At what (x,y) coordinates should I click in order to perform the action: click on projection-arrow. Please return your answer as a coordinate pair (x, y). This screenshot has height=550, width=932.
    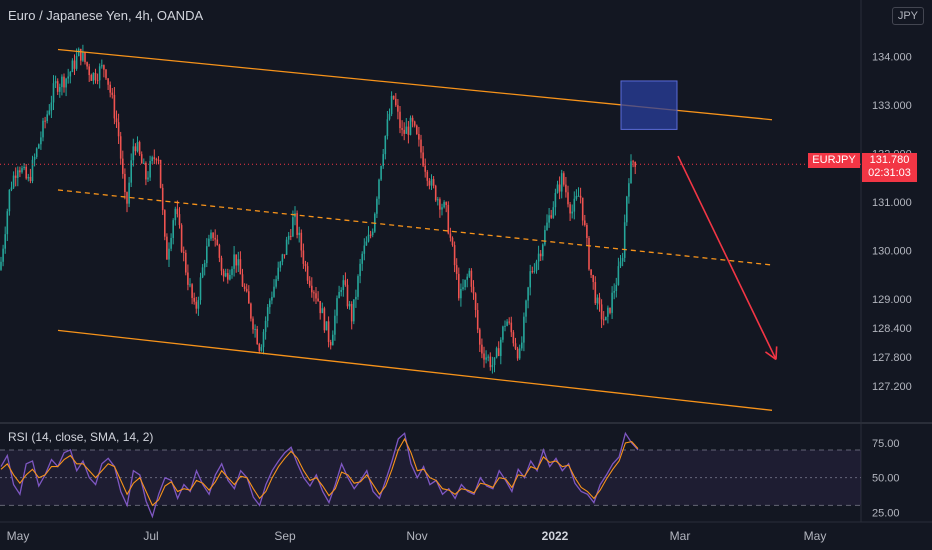
    Looking at the image, I should click on (727, 257).